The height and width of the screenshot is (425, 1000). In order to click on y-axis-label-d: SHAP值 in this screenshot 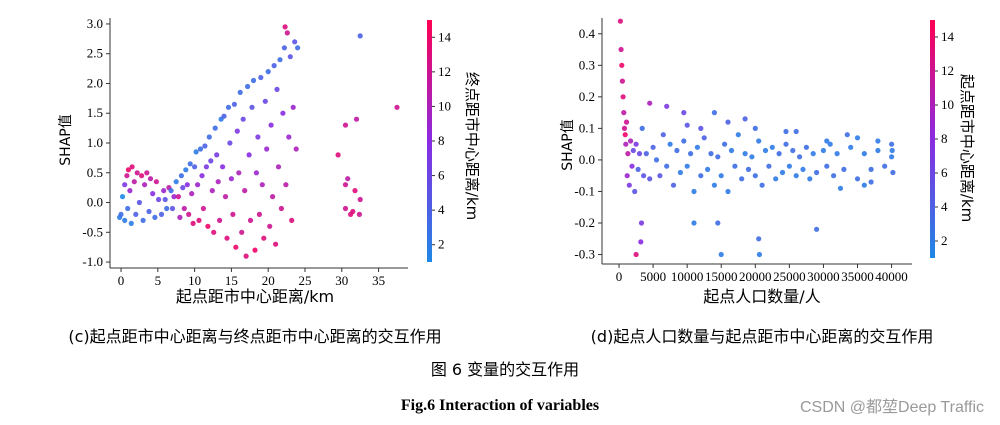, I will do `click(568, 144)`.